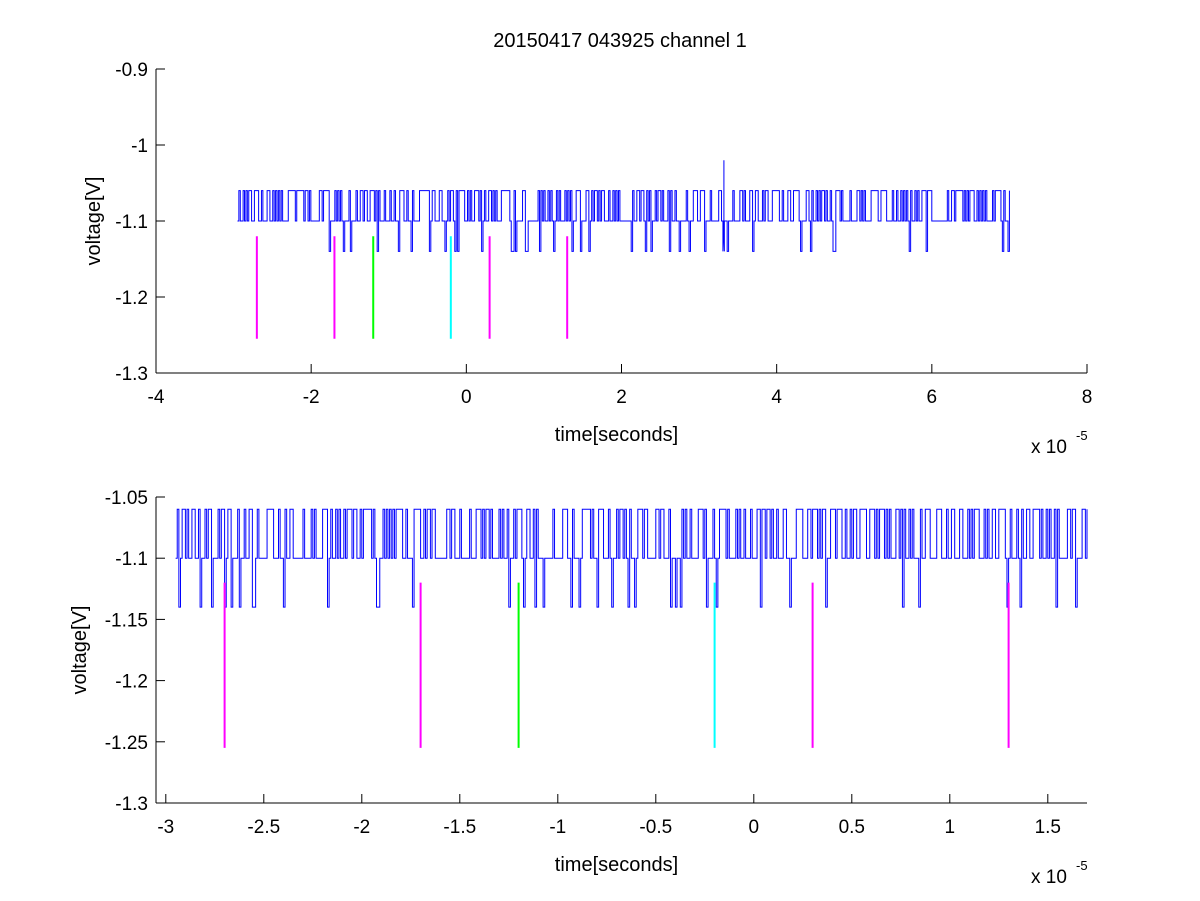 The height and width of the screenshot is (901, 1200). I want to click on x-tick-label: 1.5, so click(1048, 827).